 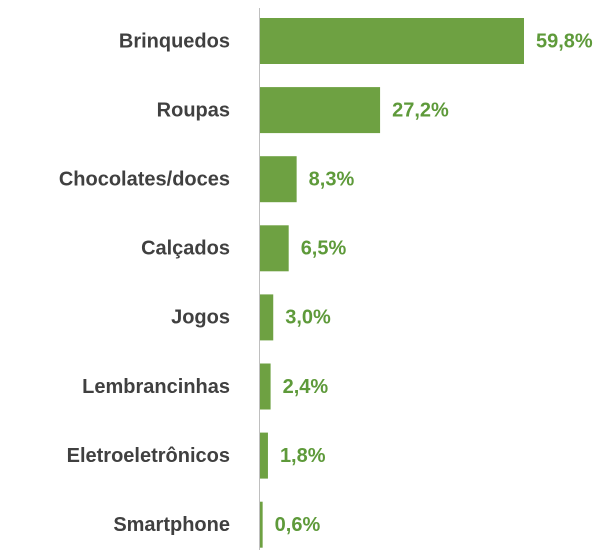 I want to click on value-label: 27,2%, so click(x=420, y=110).